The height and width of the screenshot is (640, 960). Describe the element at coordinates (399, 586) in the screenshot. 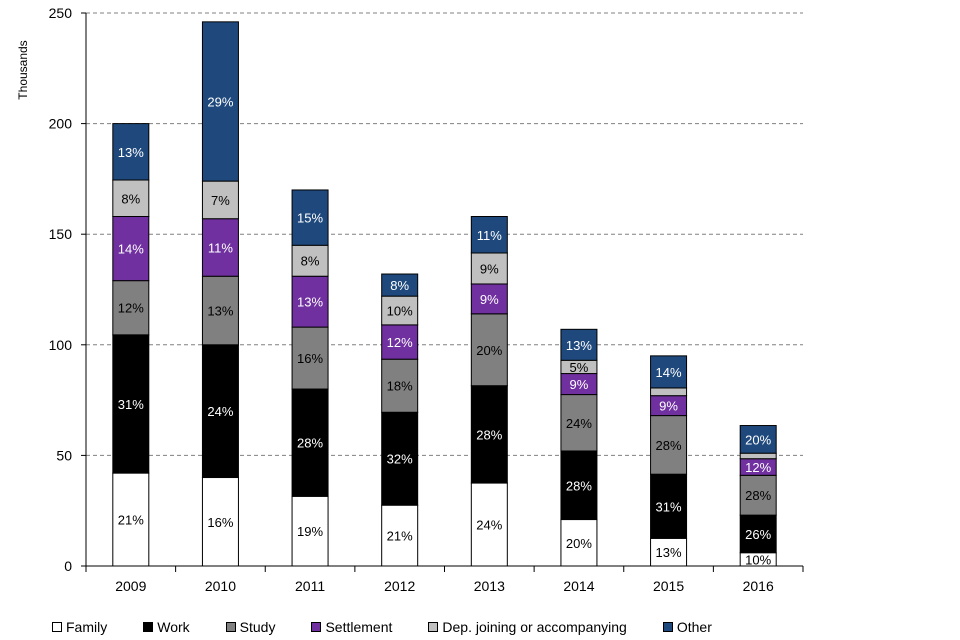

I see `x-tick-label: 2012` at that location.